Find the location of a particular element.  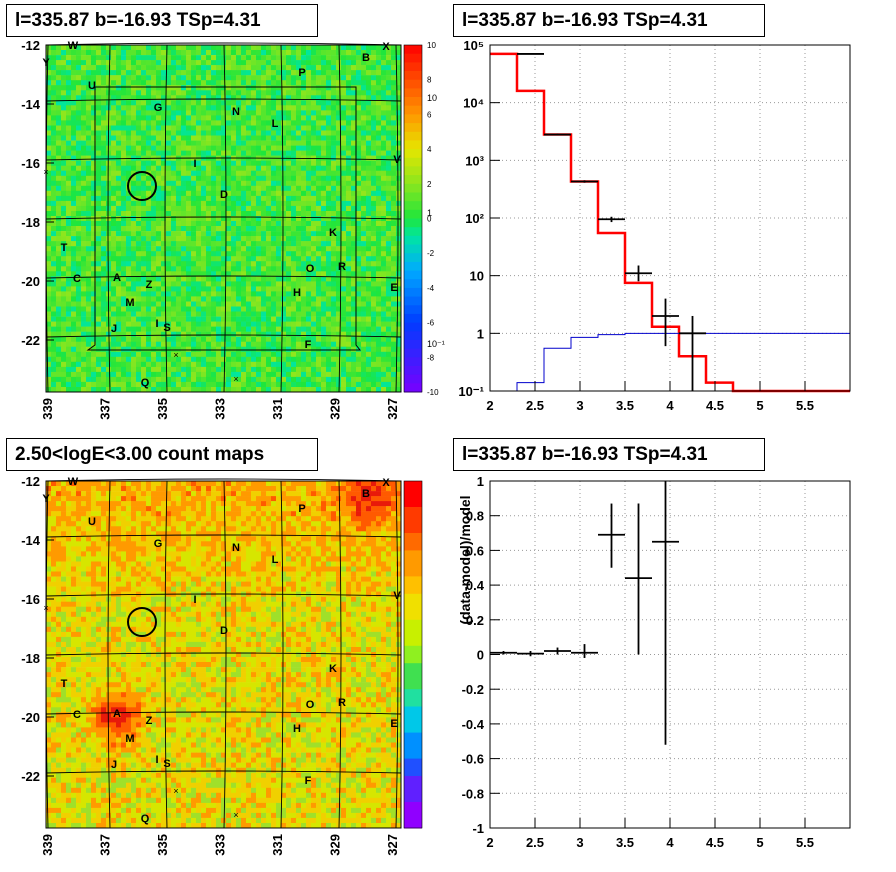

source-label: X is located at coordinates (386, 47).